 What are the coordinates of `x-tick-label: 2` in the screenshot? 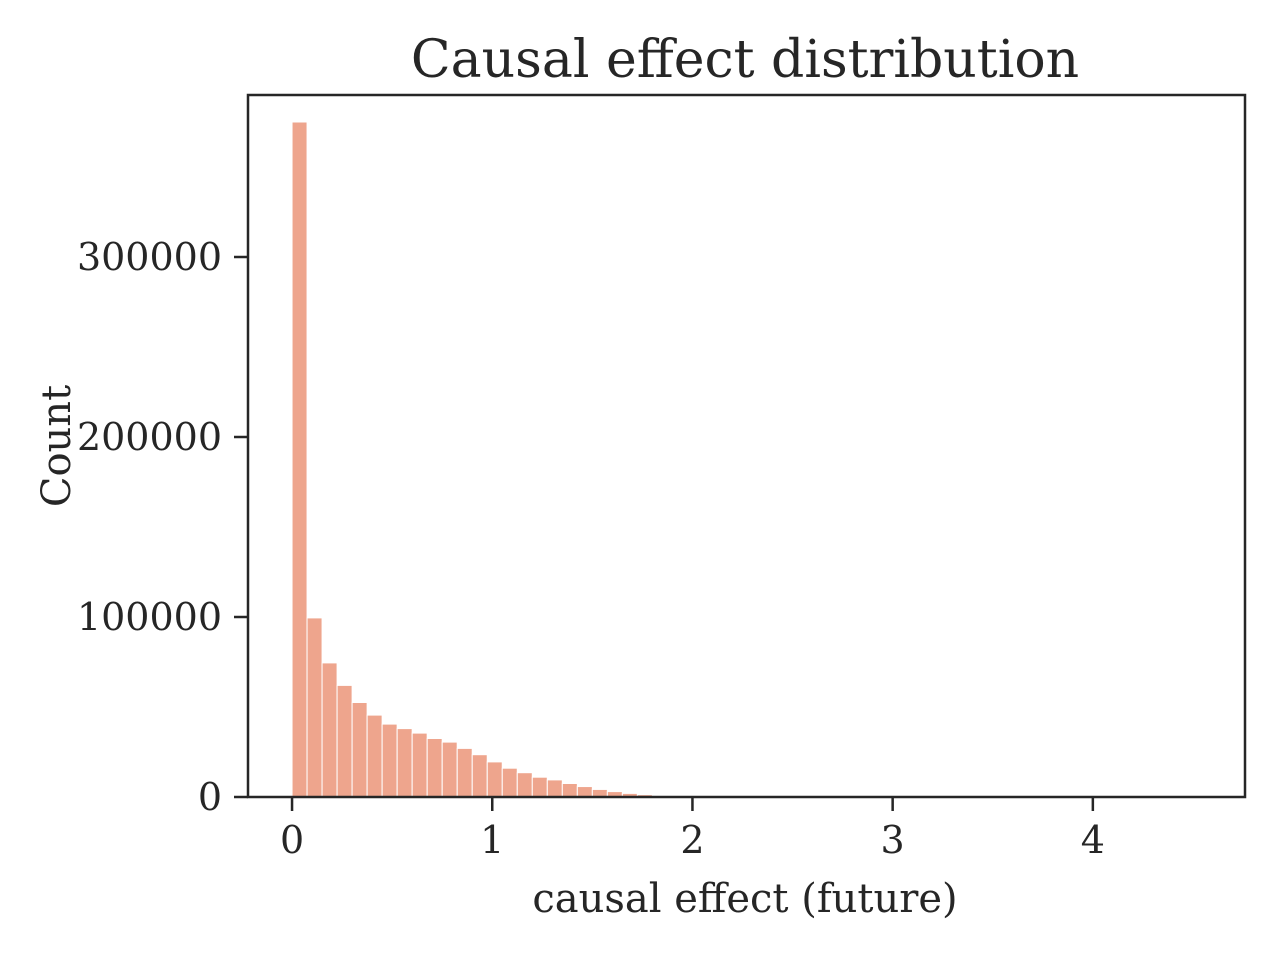 It's located at (692, 840).